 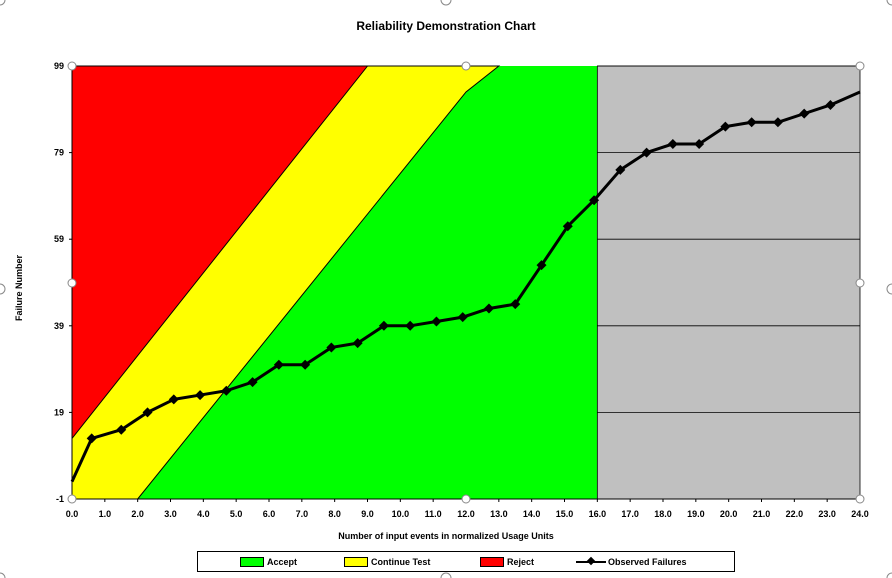 What do you see at coordinates (72, 514) in the screenshot?
I see `x-tick-label: 0.0` at bounding box center [72, 514].